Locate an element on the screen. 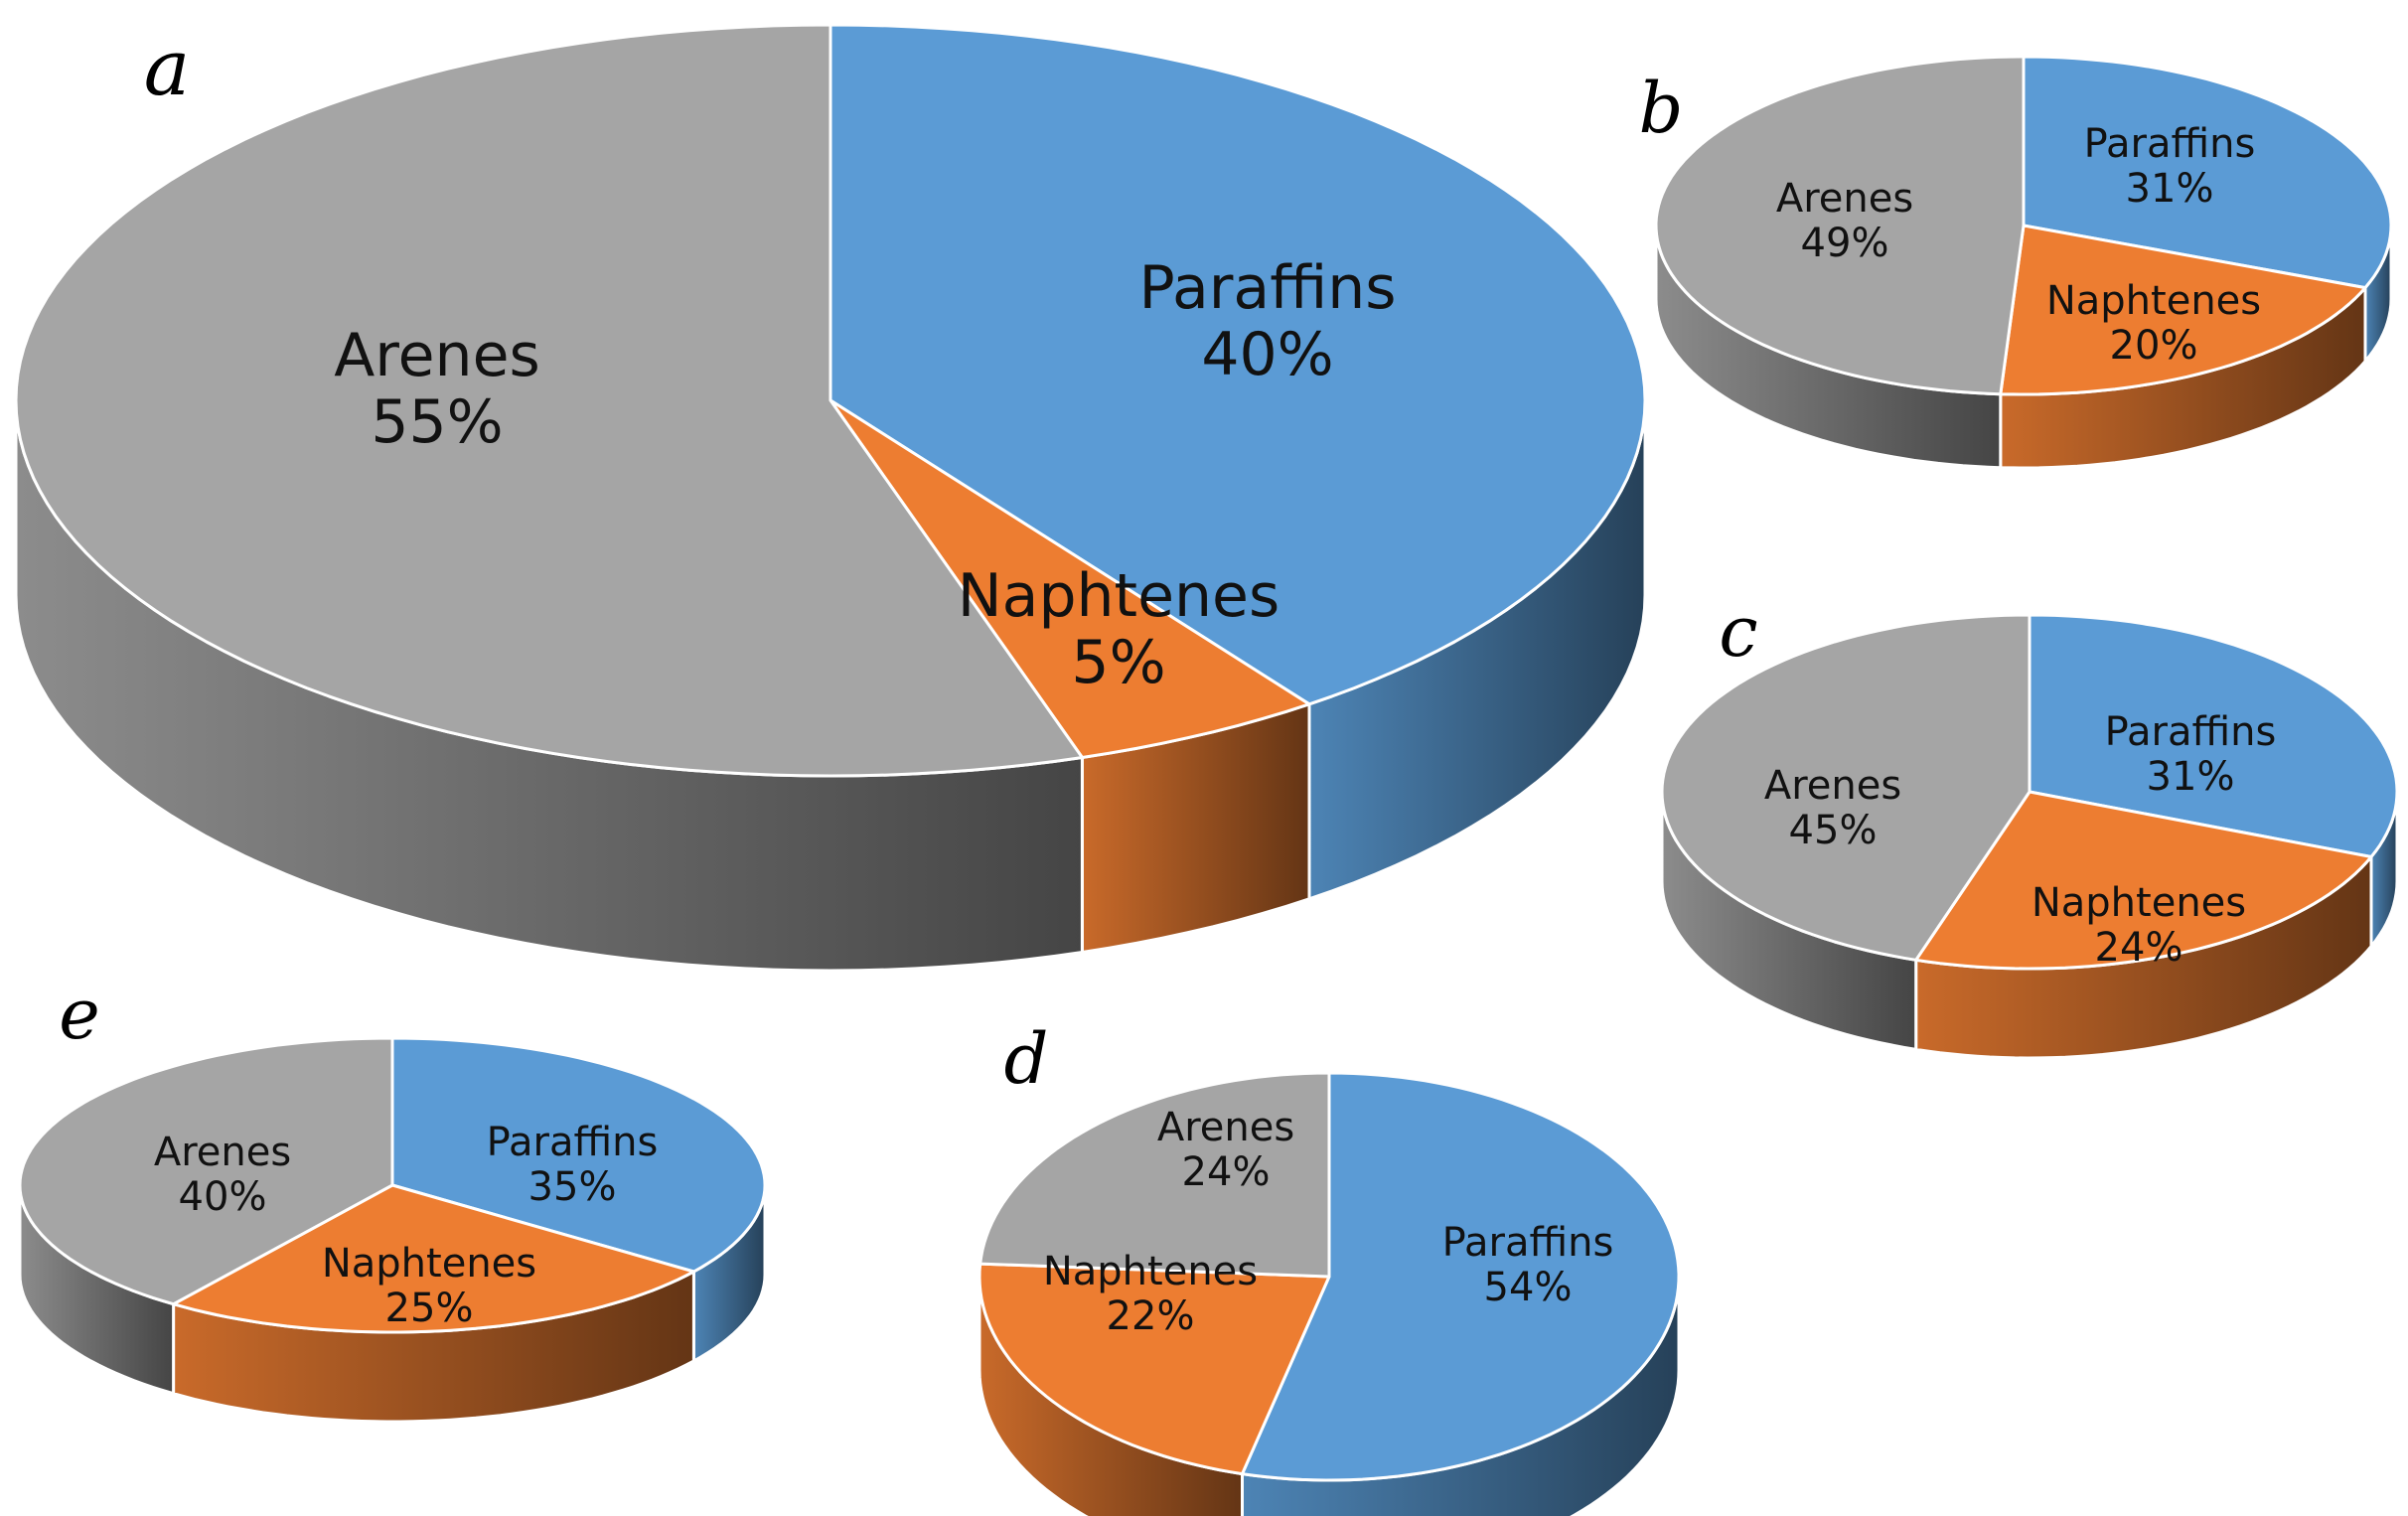 The height and width of the screenshot is (1516, 2408). pie-slice-c-naphtenes is located at coordinates (2144, 880).